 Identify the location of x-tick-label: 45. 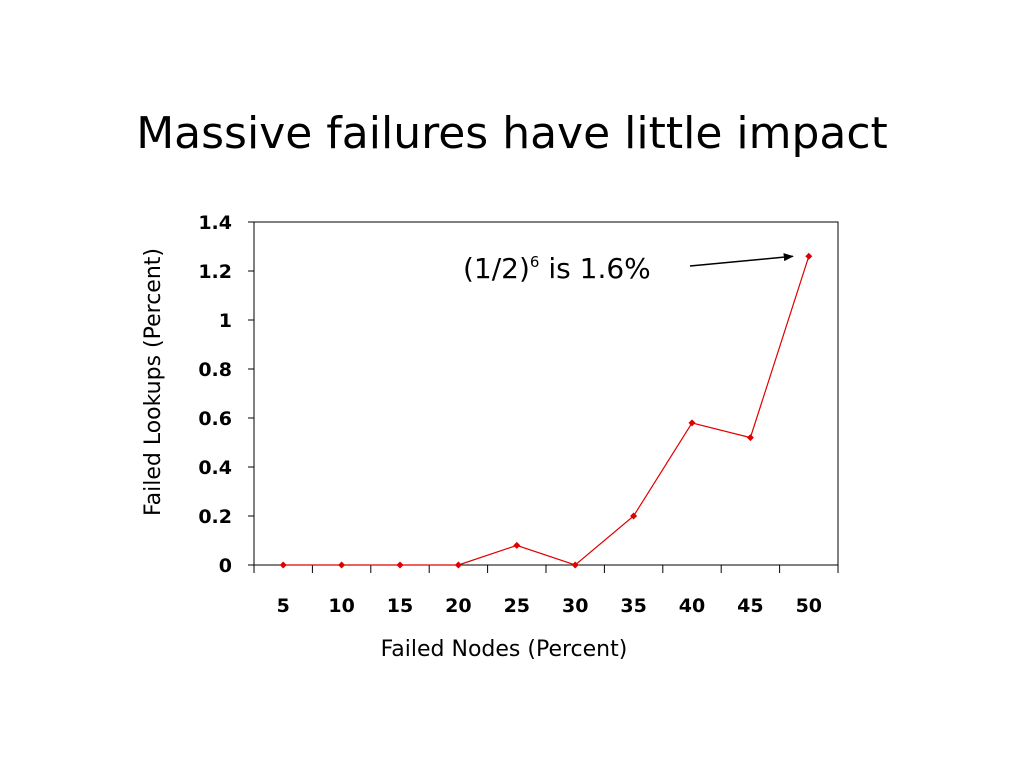
(750, 606).